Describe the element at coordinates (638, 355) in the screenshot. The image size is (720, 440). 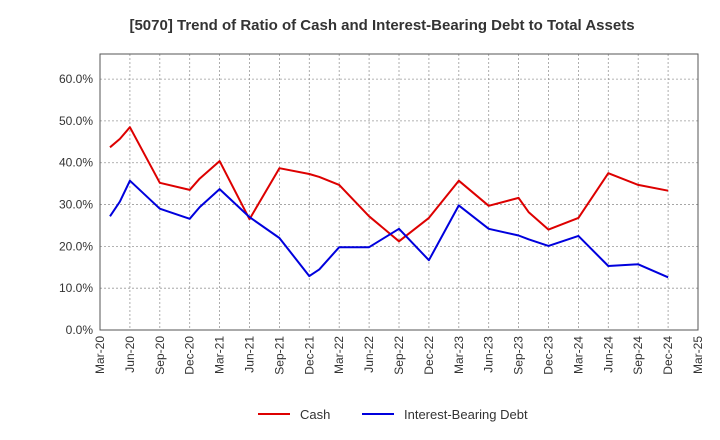
I see `x-tick-label: Sep-24` at that location.